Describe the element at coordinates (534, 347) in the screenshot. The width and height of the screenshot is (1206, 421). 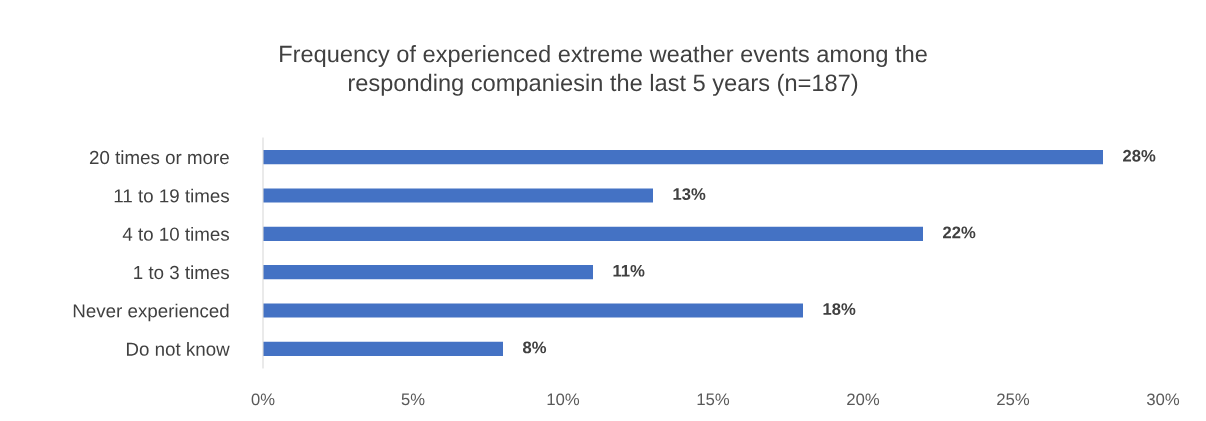
I see `data-label: 8%` at that location.